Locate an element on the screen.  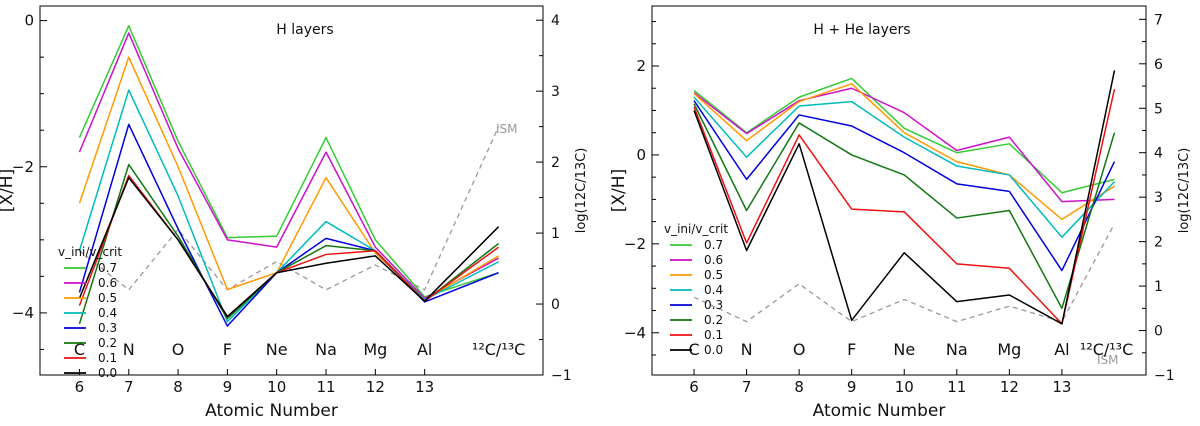
series-line-0.4 is located at coordinates (904, 167).